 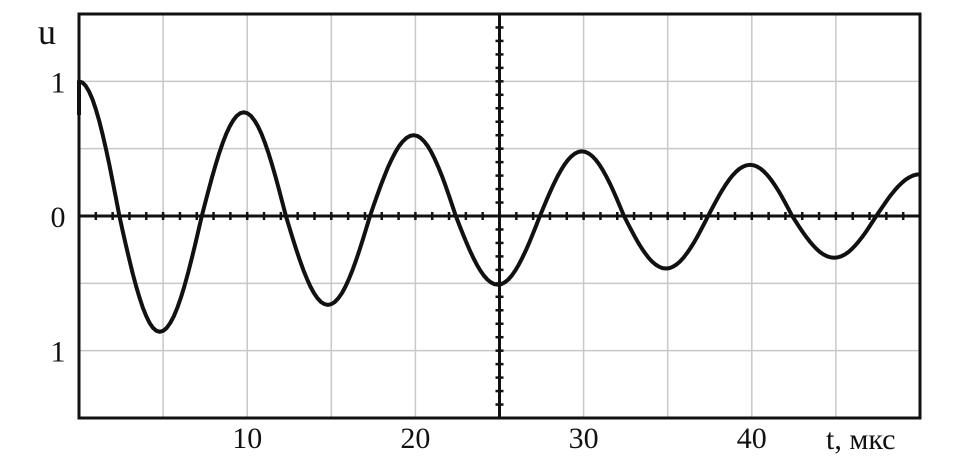 I want to click on x-axis-label: t, мкс, so click(x=860, y=439).